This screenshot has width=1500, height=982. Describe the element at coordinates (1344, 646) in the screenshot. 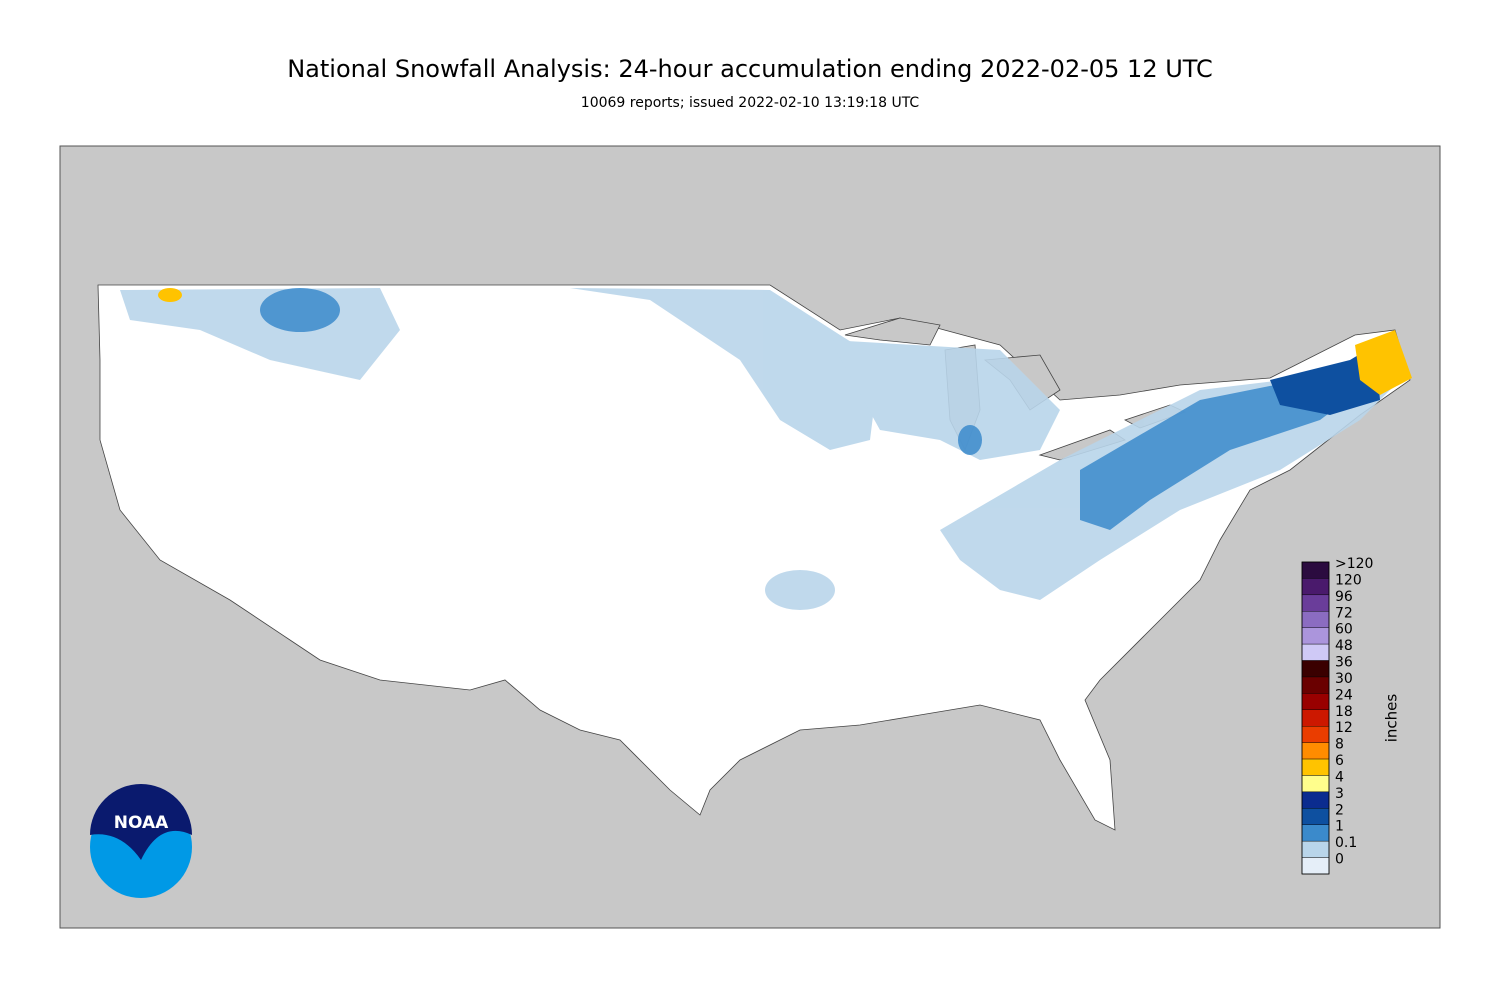

I see `legend-label: 48` at that location.